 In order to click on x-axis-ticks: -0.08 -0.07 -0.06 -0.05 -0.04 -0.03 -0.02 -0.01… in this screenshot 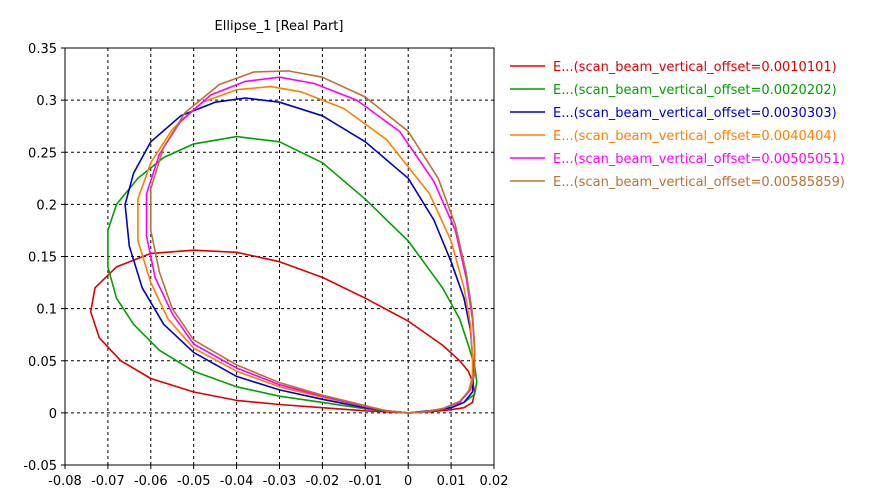, I will do `click(278, 477)`.